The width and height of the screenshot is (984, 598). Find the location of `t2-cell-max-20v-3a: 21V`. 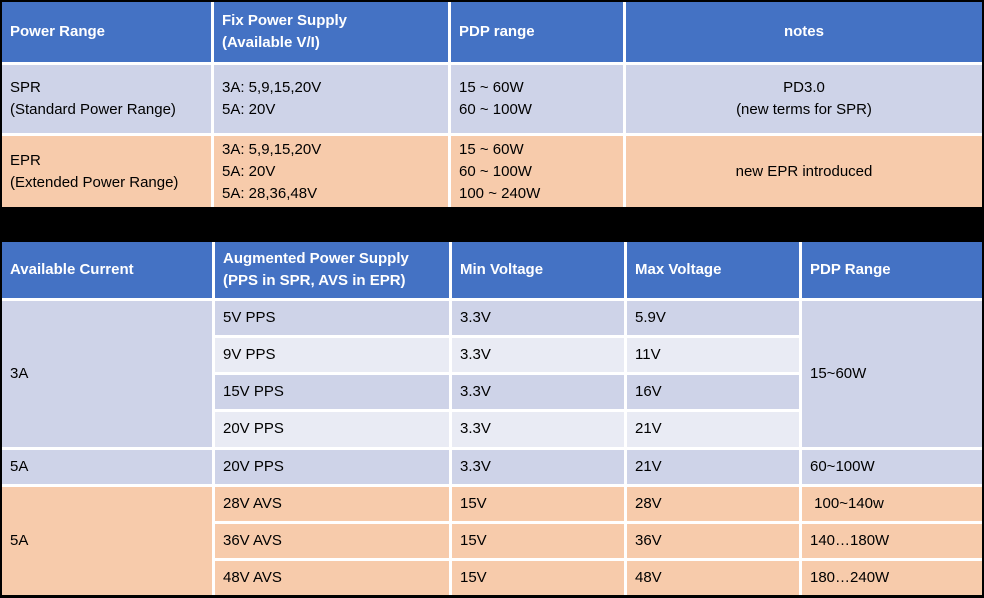

t2-cell-max-20v-3a: 21V is located at coordinates (713, 429).